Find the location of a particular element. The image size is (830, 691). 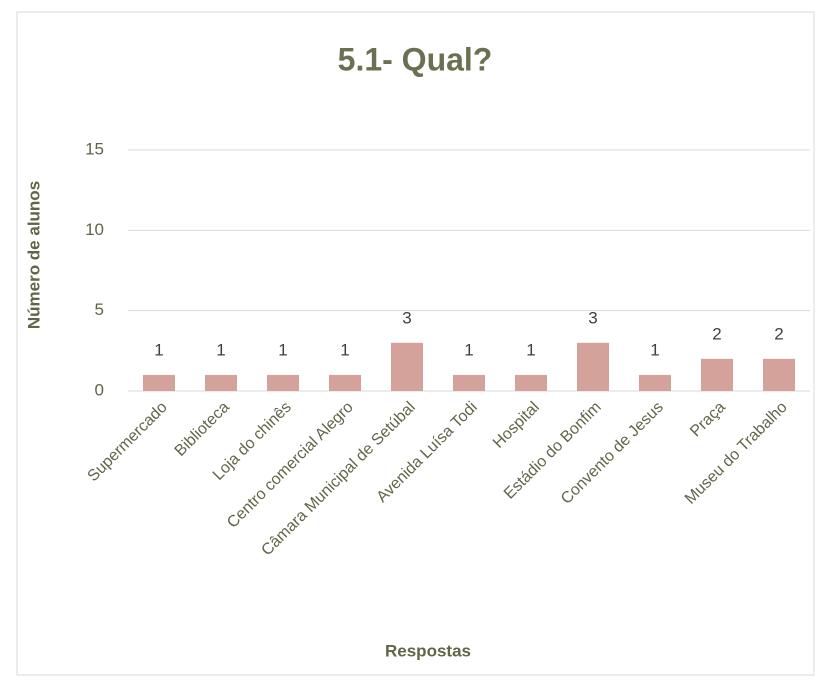

x-axis-label: Respostas is located at coordinates (428, 650).